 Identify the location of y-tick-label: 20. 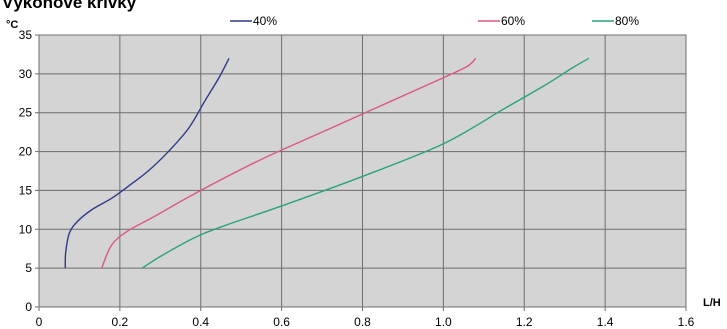
(26, 152).